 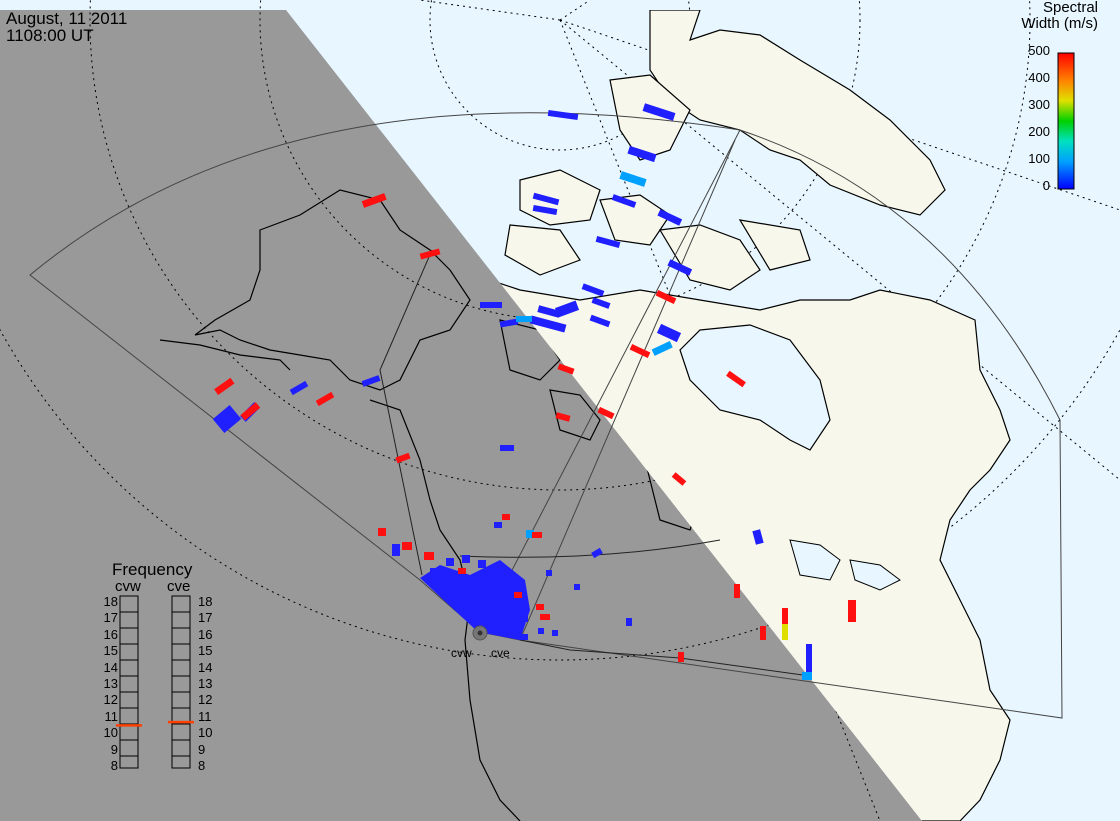 I want to click on frequency-tick-right: 15, so click(x=205, y=651).